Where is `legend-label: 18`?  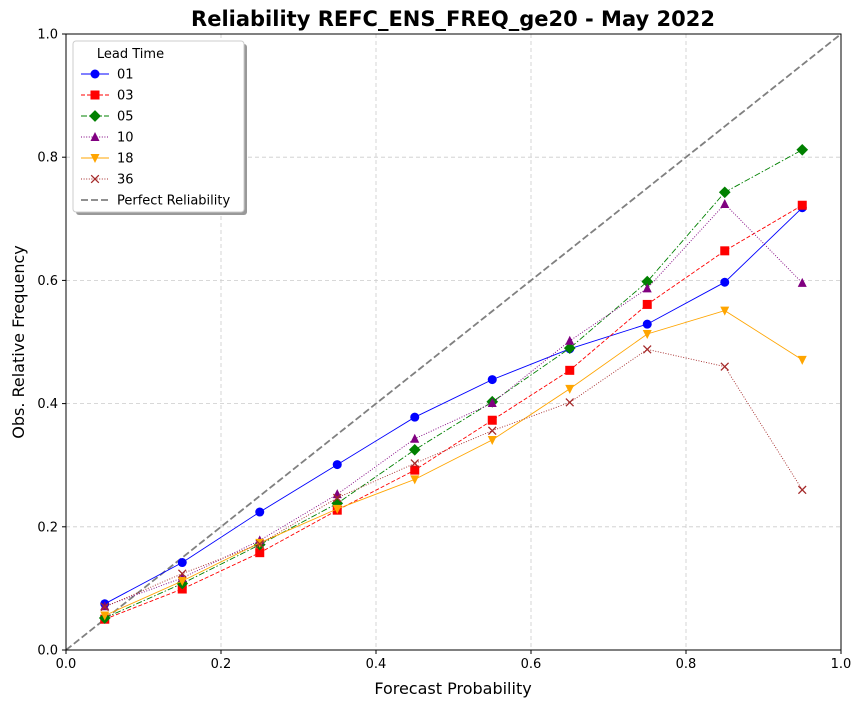 legend-label: 18 is located at coordinates (125, 159).